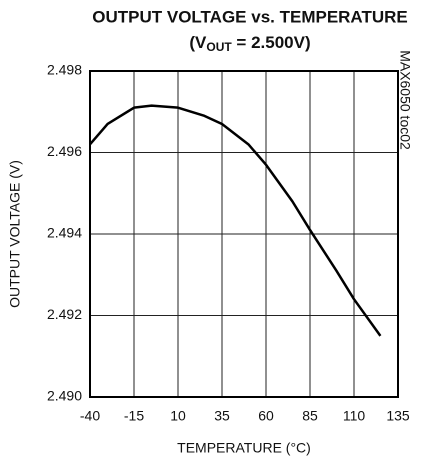  I want to click on y-axis-label: OUTPUT VOLTAGE (V), so click(15, 234).